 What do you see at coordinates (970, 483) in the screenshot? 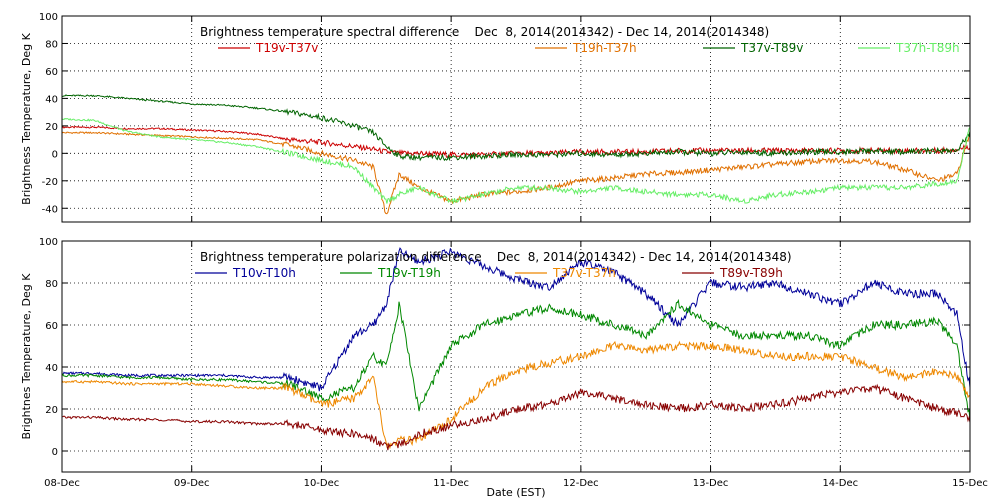
I see `x-tick-label: 15-Dec` at bounding box center [970, 483].